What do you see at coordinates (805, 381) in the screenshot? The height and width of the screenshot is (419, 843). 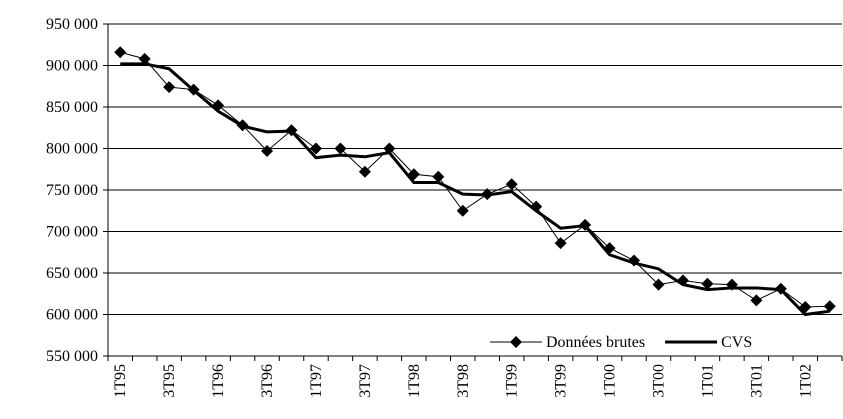 I see `x-tick-label: 1T02` at bounding box center [805, 381].